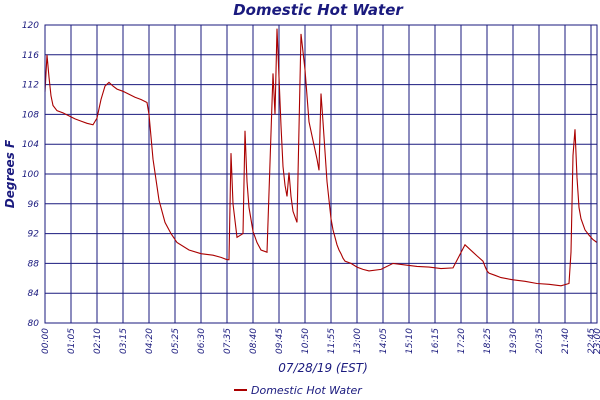 Image resolution: width=600 pixels, height=400 pixels. I want to click on legend: Domestic Hot Water, so click(298, 390).